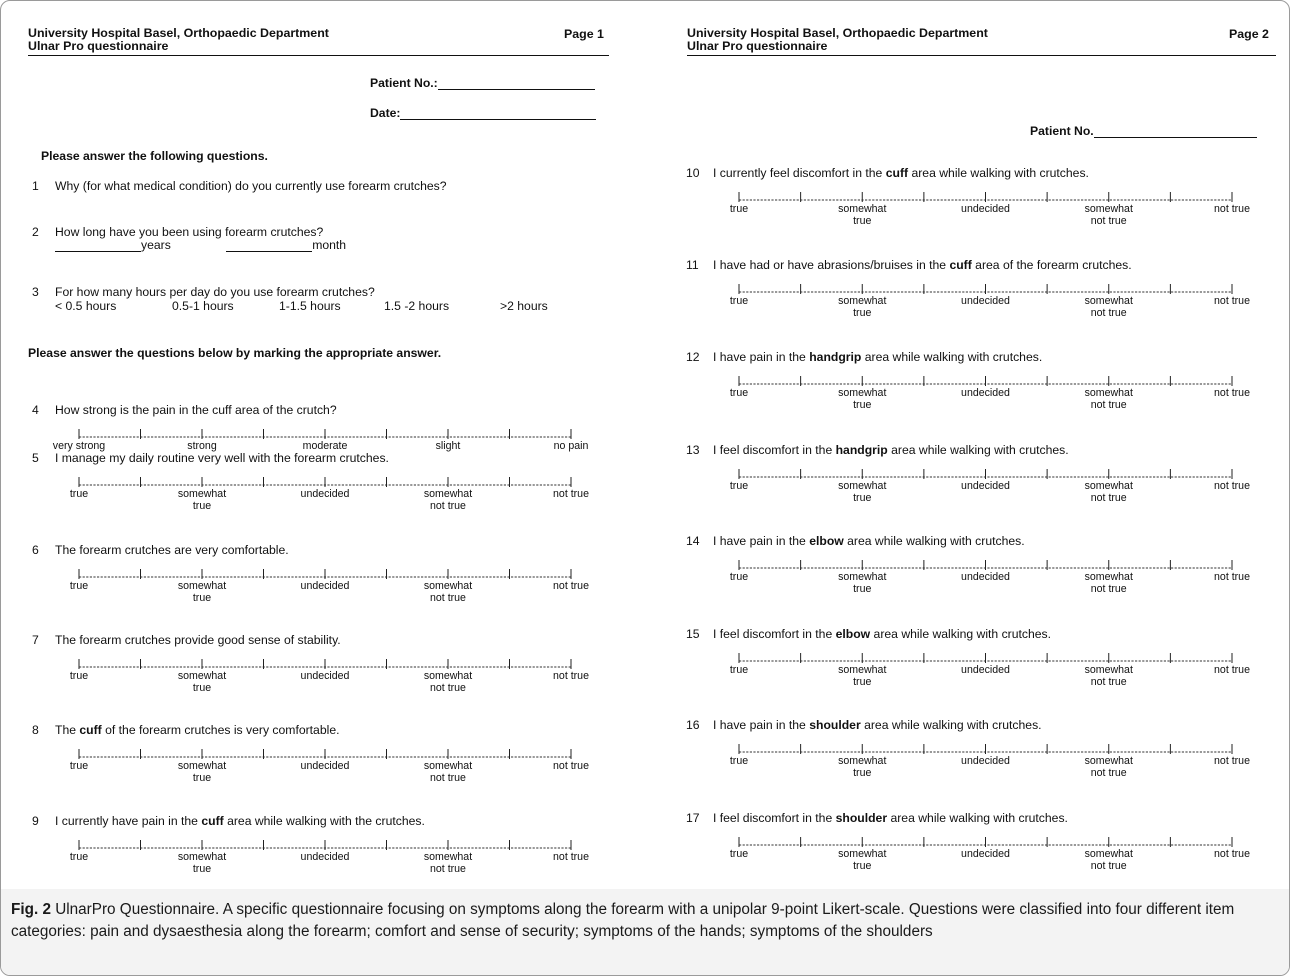 This screenshot has width=1292, height=978. What do you see at coordinates (571, 446) in the screenshot?
I see `scale-label-line: no pain` at bounding box center [571, 446].